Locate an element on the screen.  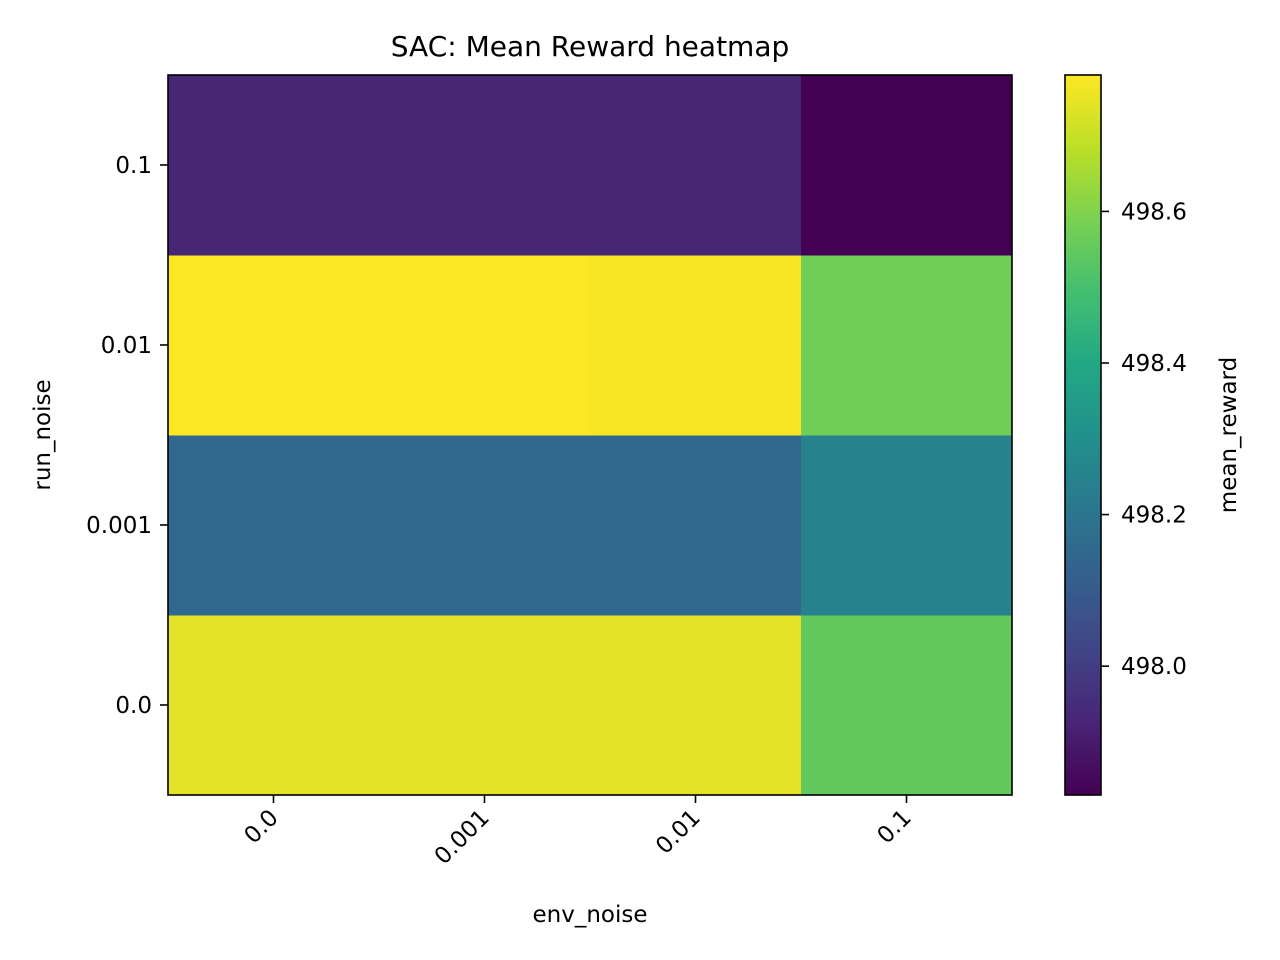
colorbar-tick-label: 498.2 is located at coordinates (1154, 516).